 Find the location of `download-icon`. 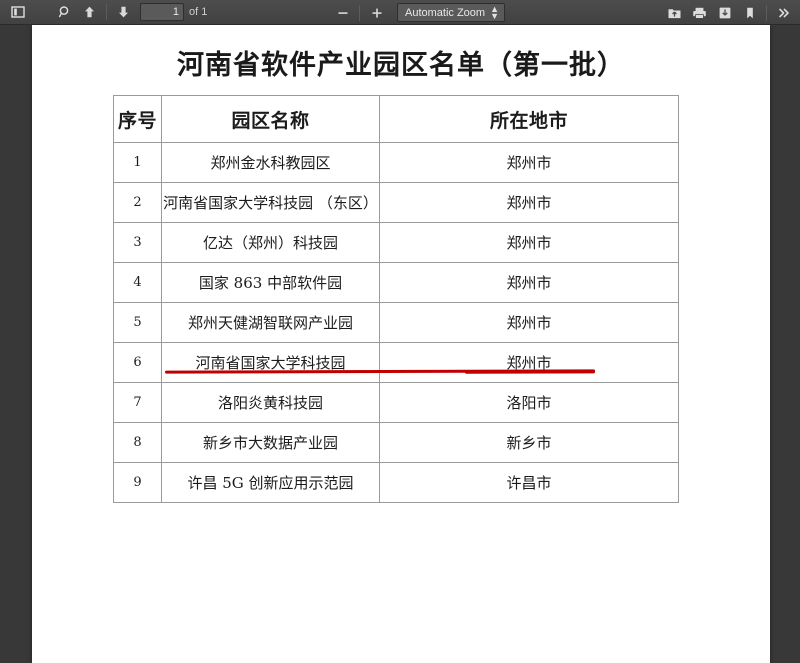

download-icon is located at coordinates (724, 12).